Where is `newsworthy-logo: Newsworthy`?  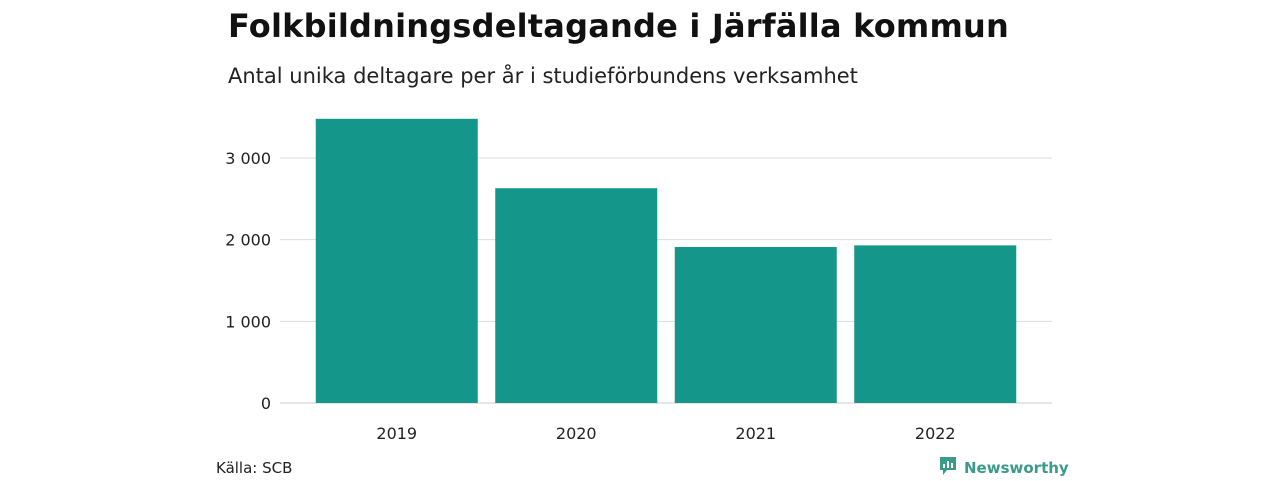 newsworthy-logo: Newsworthy is located at coordinates (1003, 468).